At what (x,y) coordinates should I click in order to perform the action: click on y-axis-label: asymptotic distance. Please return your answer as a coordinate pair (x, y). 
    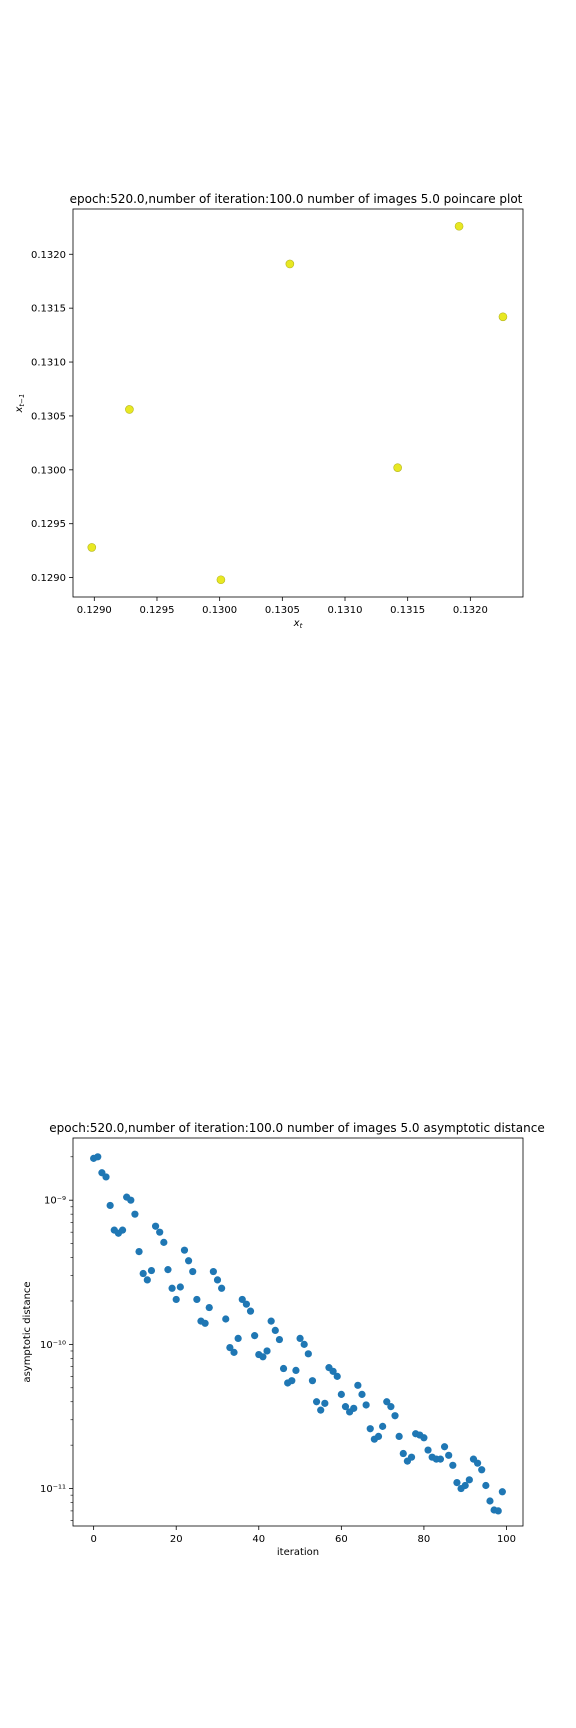
    Looking at the image, I should click on (27, 1331).